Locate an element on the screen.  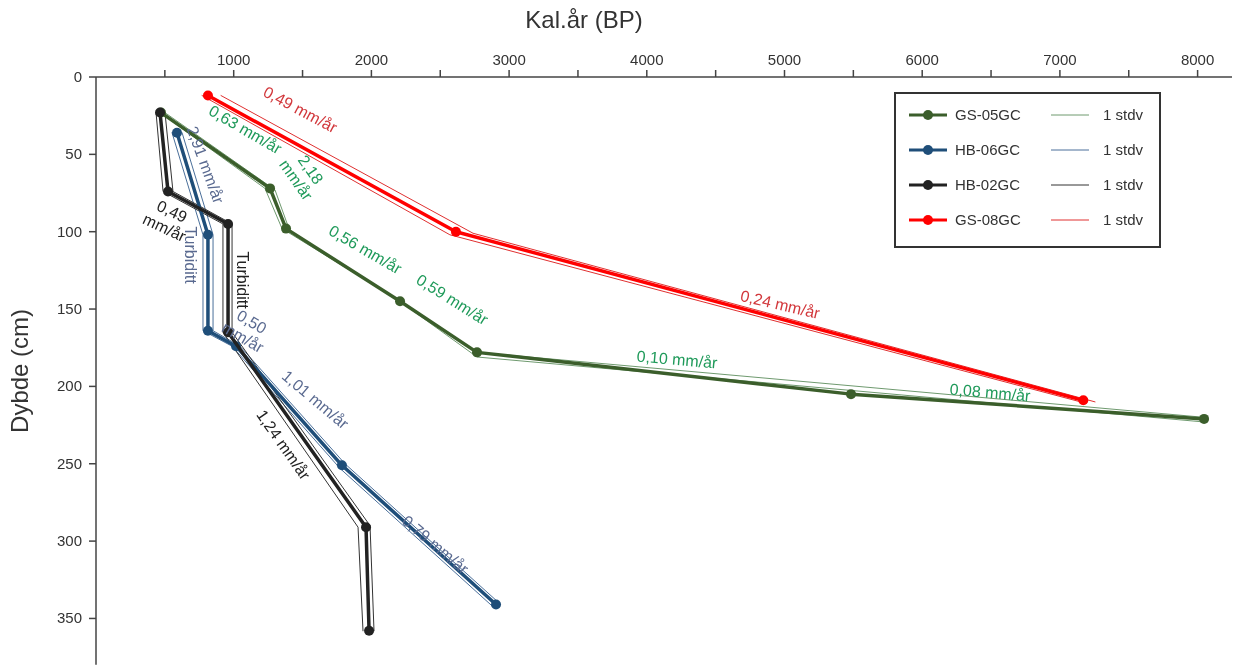
legend-label: GS-05GC is located at coordinates (988, 114).